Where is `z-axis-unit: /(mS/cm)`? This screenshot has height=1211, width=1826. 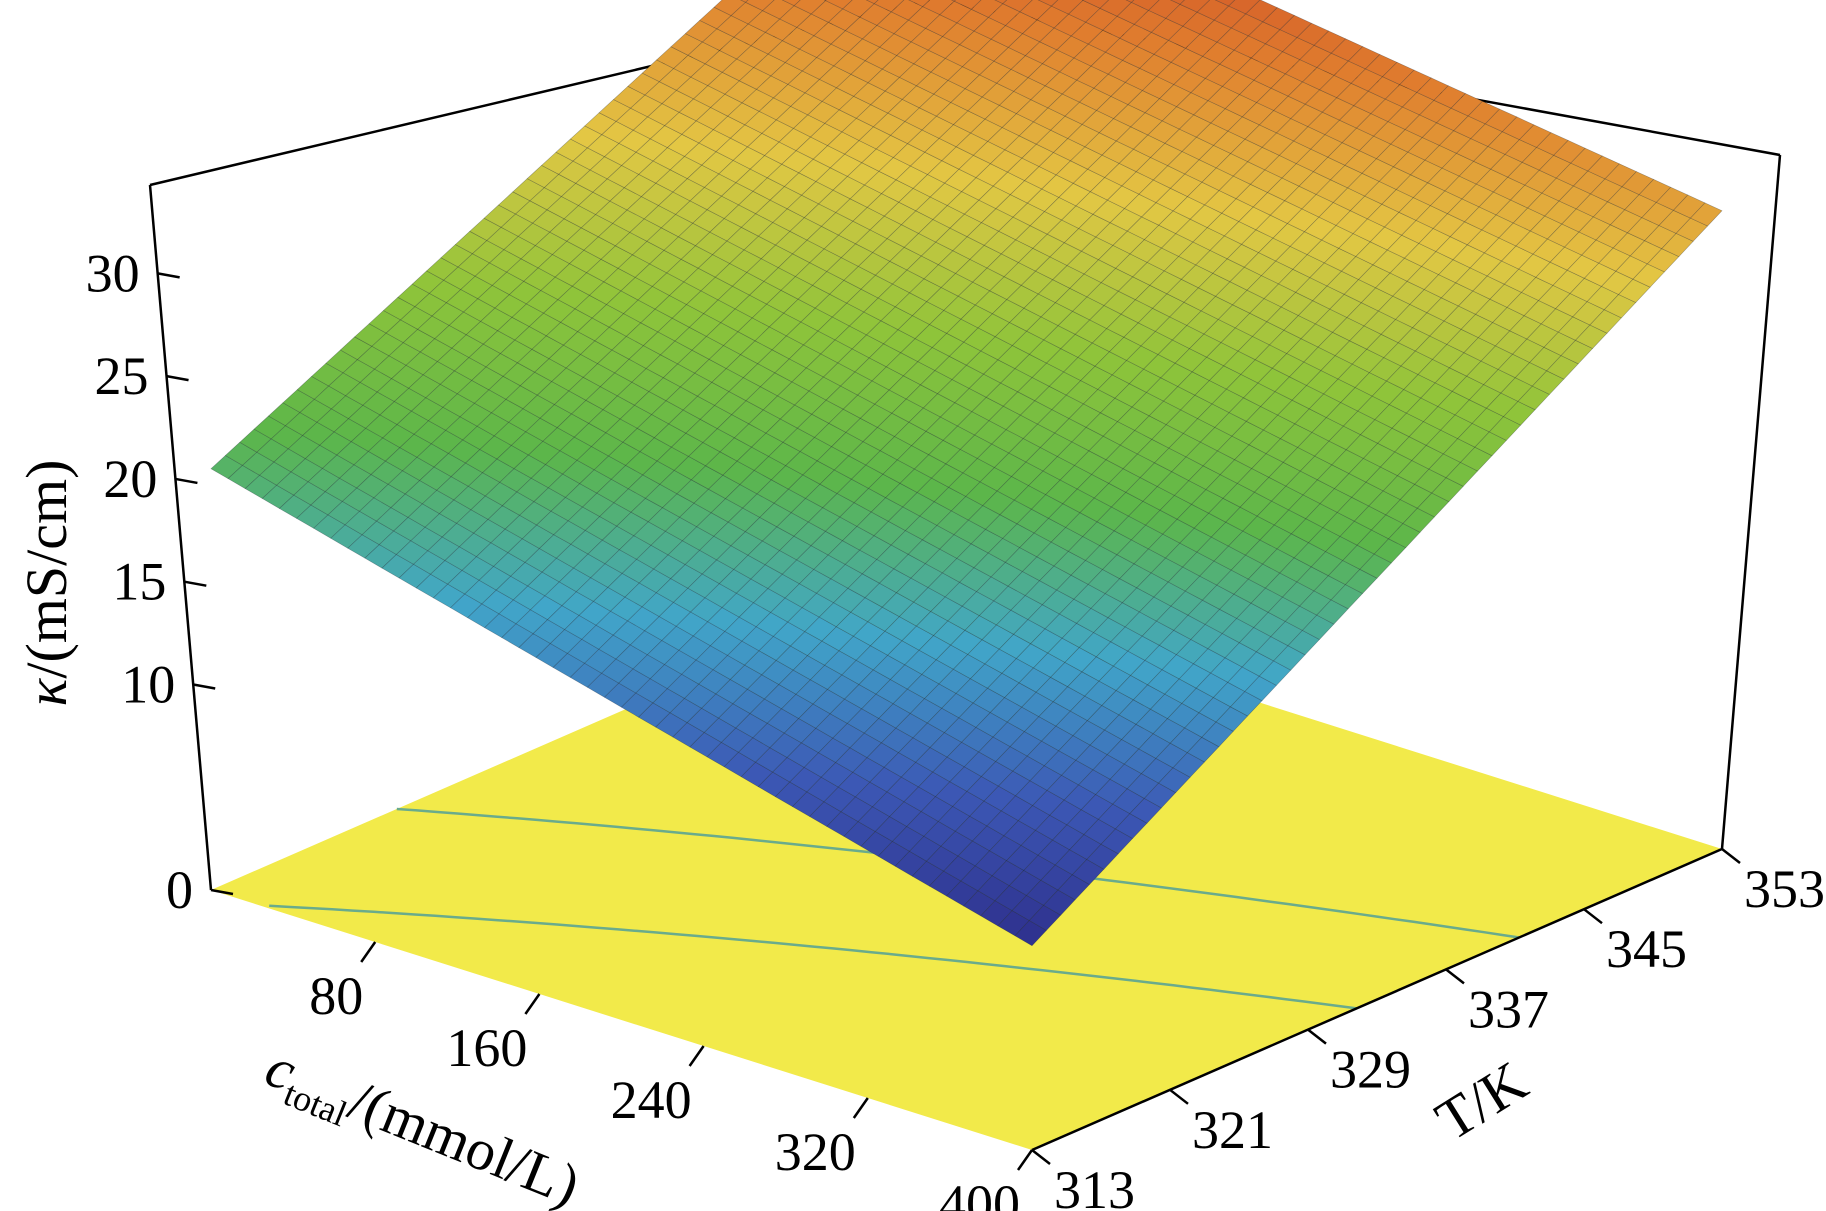
z-axis-unit: /(mS/cm) is located at coordinates (46, 569).